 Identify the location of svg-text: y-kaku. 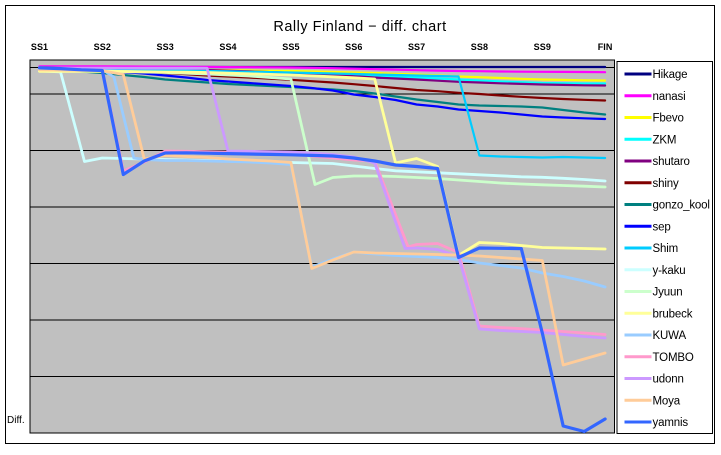
(669, 271).